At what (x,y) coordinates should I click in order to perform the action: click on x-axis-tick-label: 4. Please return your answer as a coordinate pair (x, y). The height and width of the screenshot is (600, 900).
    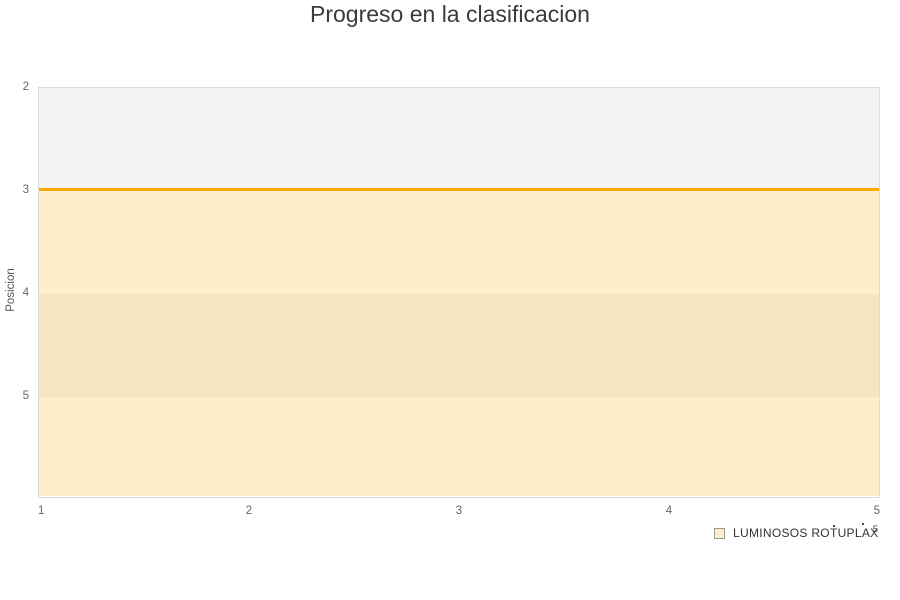
    Looking at the image, I should click on (669, 511).